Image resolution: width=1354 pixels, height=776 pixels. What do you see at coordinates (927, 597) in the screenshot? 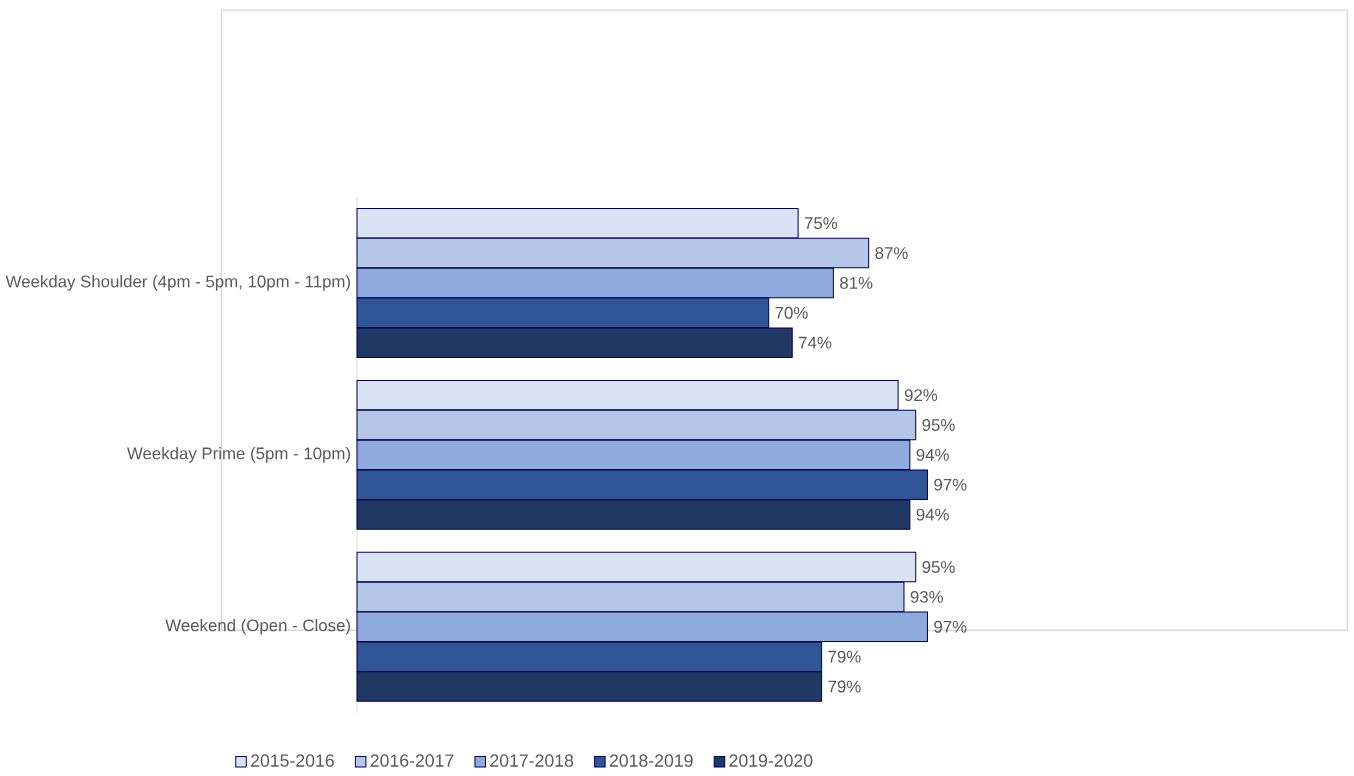
I see `data-label: 93%` at bounding box center [927, 597].